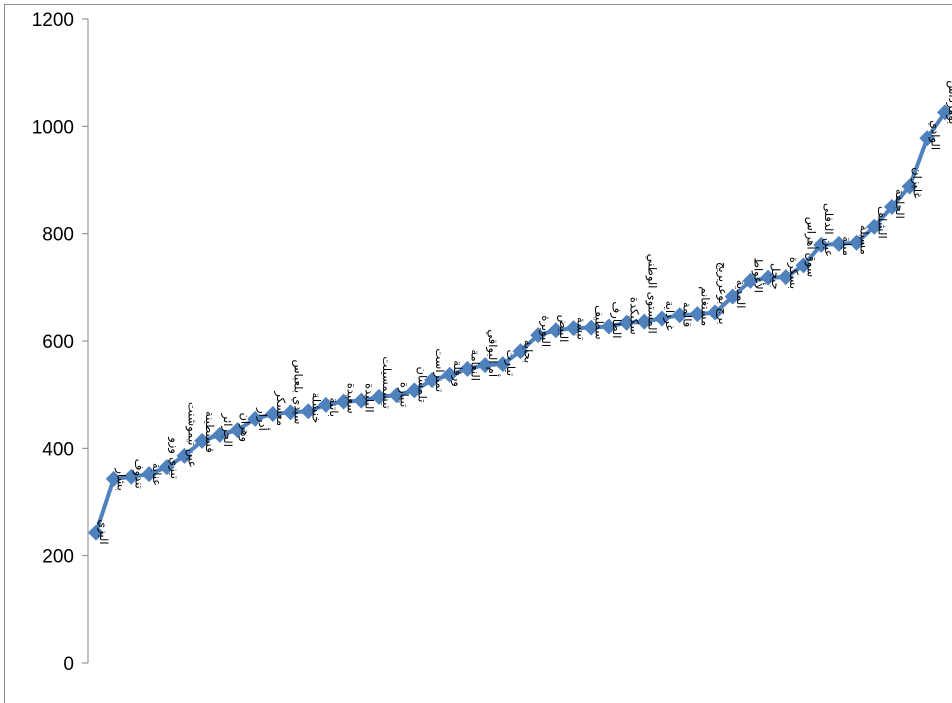  I want to click on category-label: تبسة, so click(581, 328).